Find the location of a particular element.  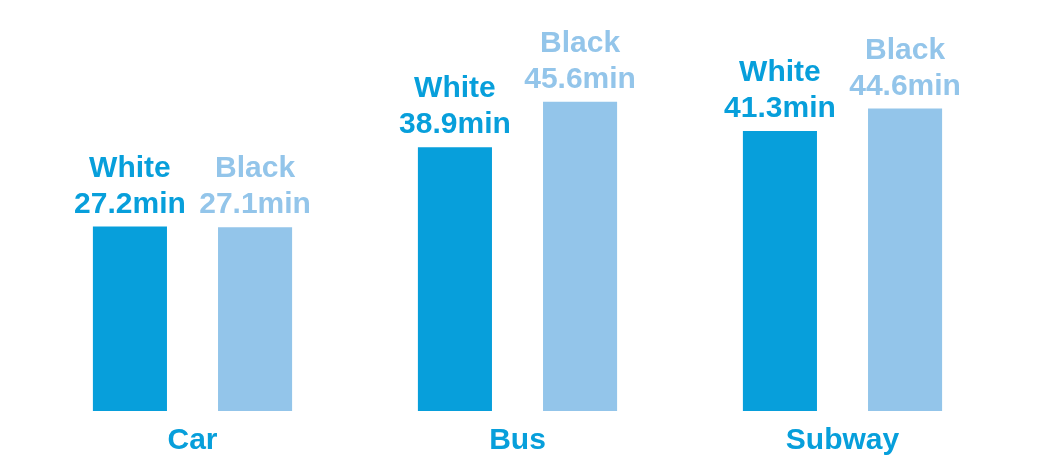

series-label: White is located at coordinates (455, 87).